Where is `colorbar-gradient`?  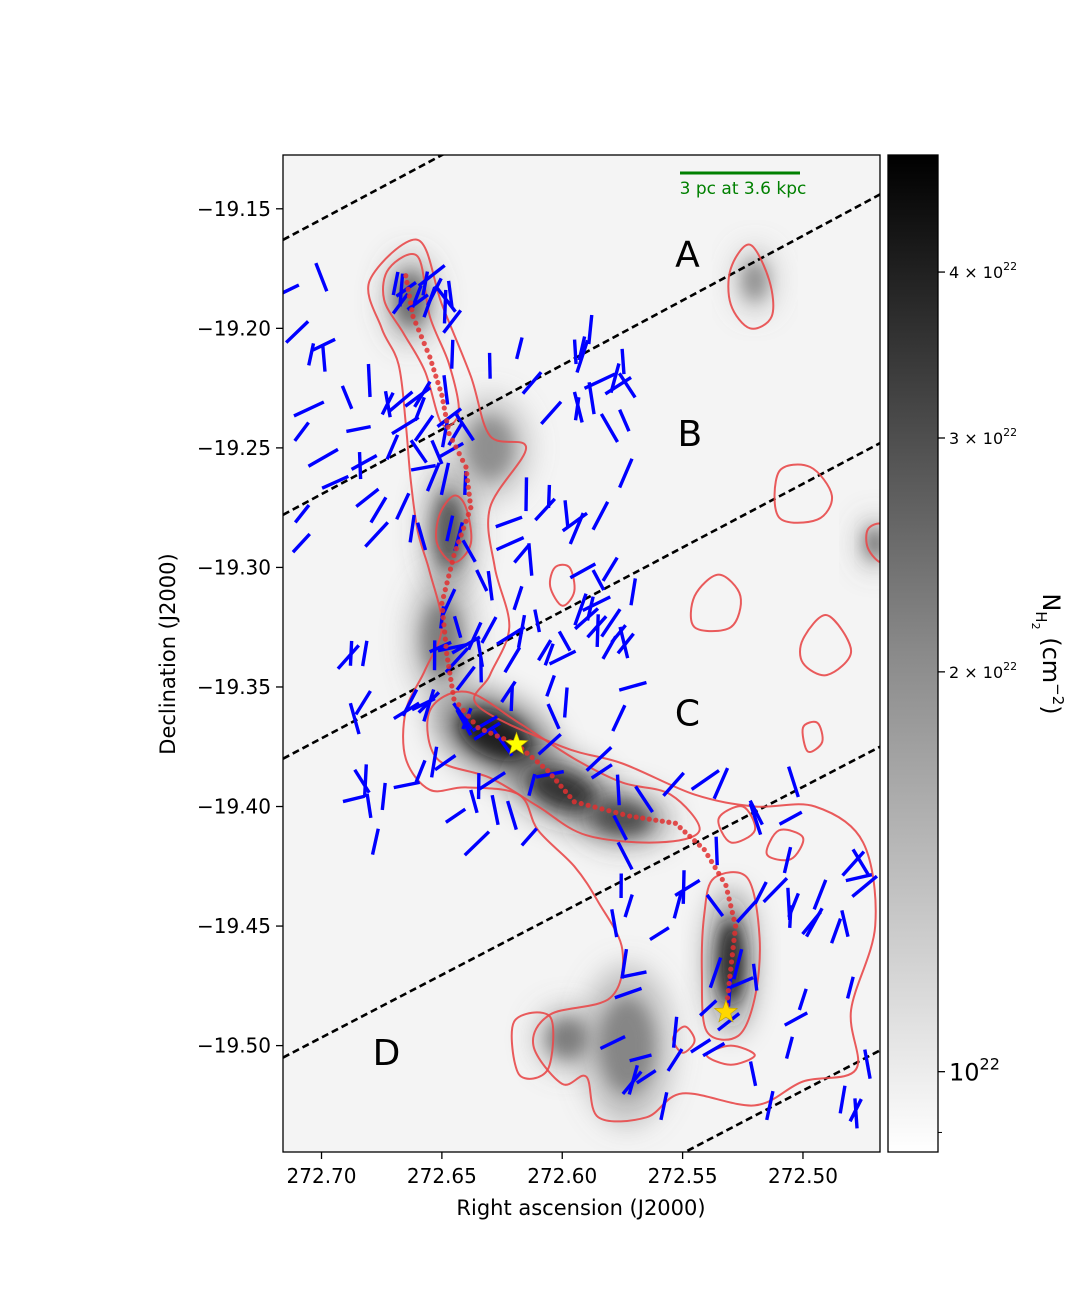 colorbar-gradient is located at coordinates (913, 653).